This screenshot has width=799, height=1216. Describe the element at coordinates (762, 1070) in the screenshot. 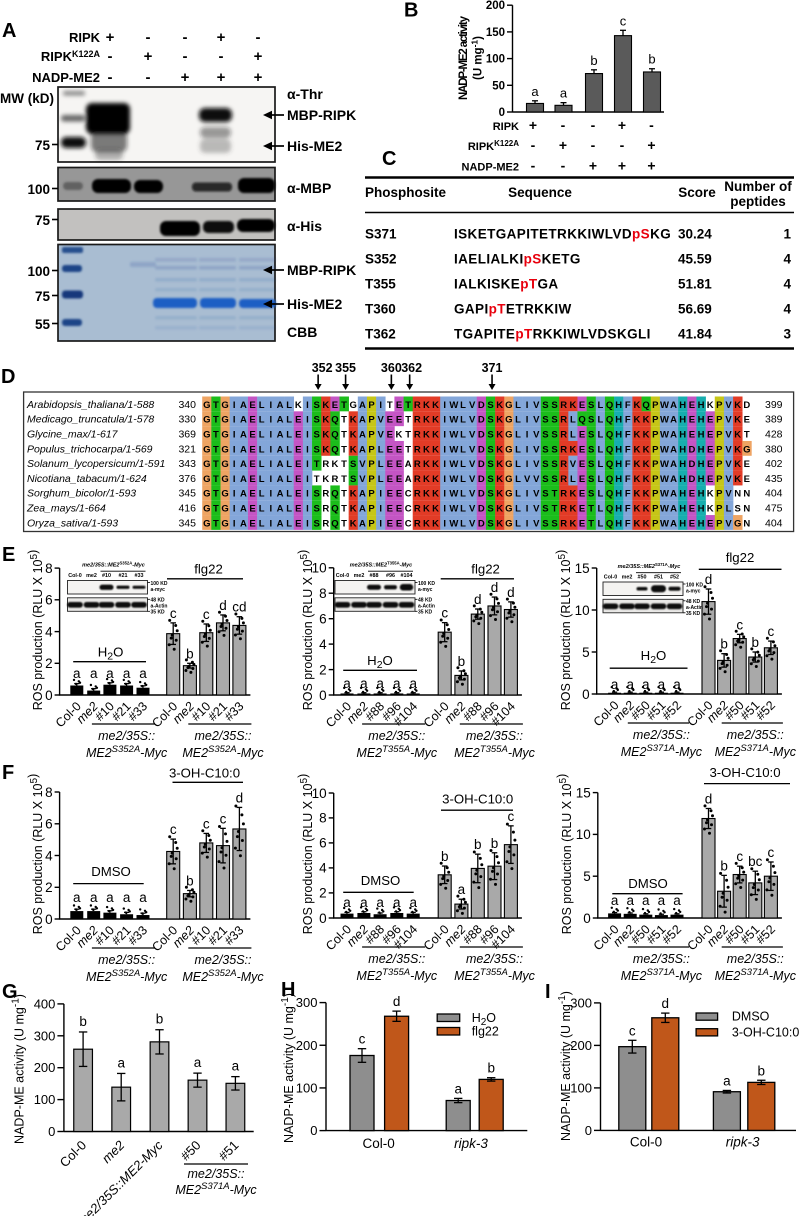

I see `svg-text: b` at that location.